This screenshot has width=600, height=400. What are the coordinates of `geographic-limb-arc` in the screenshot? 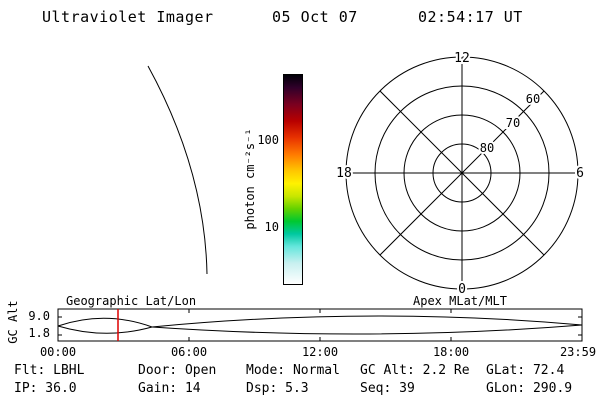 It's located at (177, 170).